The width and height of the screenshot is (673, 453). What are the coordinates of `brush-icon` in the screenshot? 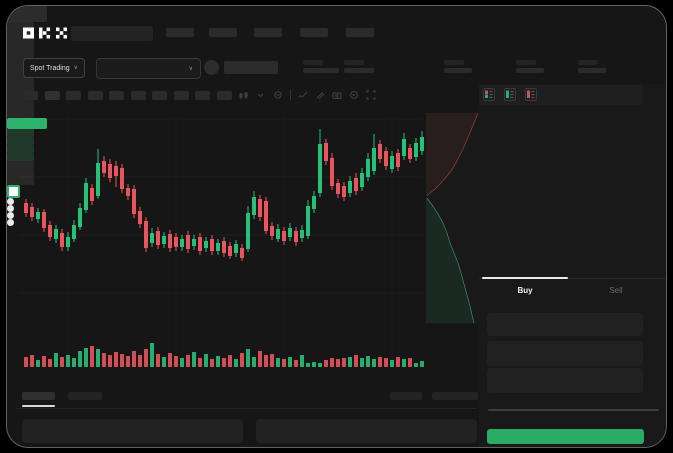 It's located at (320, 95).